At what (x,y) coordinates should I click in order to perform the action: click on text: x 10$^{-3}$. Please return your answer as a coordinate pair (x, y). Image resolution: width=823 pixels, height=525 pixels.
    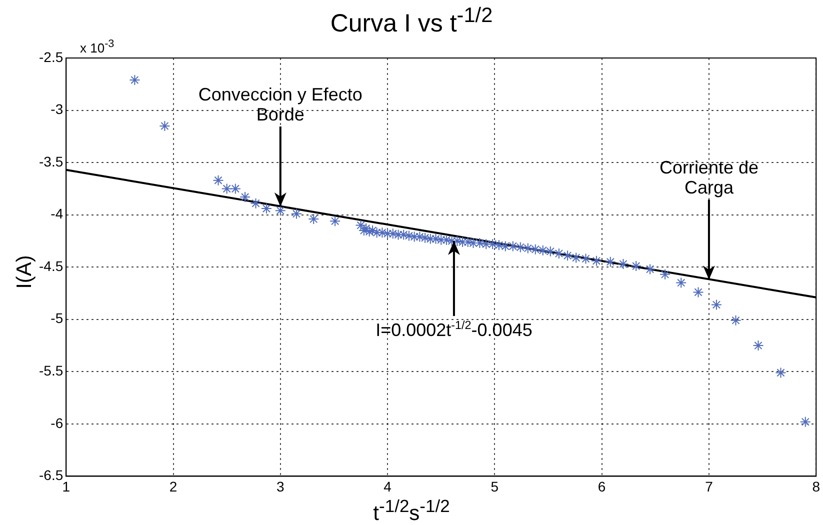
    Looking at the image, I should click on (97, 47).